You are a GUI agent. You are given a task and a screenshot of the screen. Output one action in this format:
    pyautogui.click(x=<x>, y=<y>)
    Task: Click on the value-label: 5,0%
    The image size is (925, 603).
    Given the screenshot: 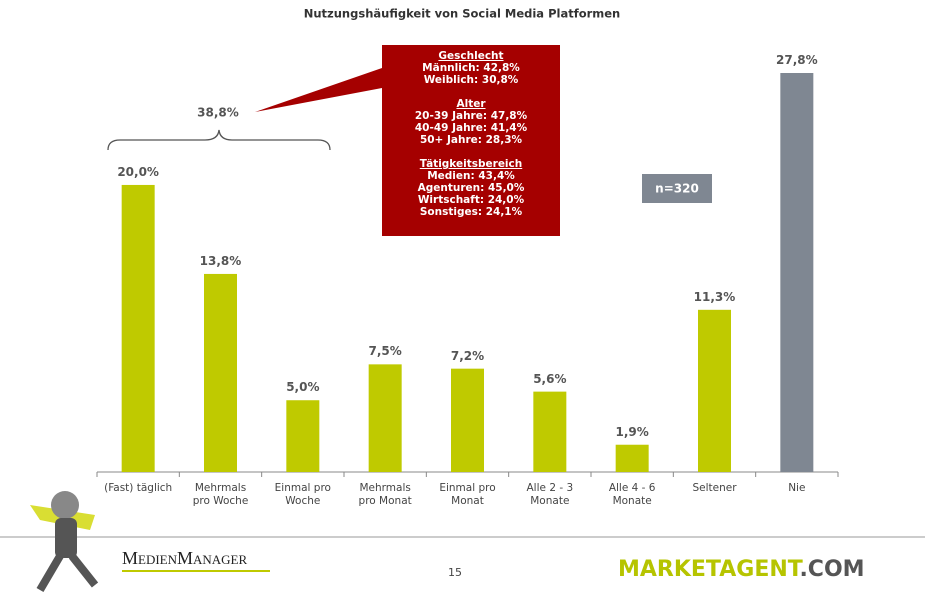 What is the action you would take?
    pyautogui.click(x=303, y=387)
    